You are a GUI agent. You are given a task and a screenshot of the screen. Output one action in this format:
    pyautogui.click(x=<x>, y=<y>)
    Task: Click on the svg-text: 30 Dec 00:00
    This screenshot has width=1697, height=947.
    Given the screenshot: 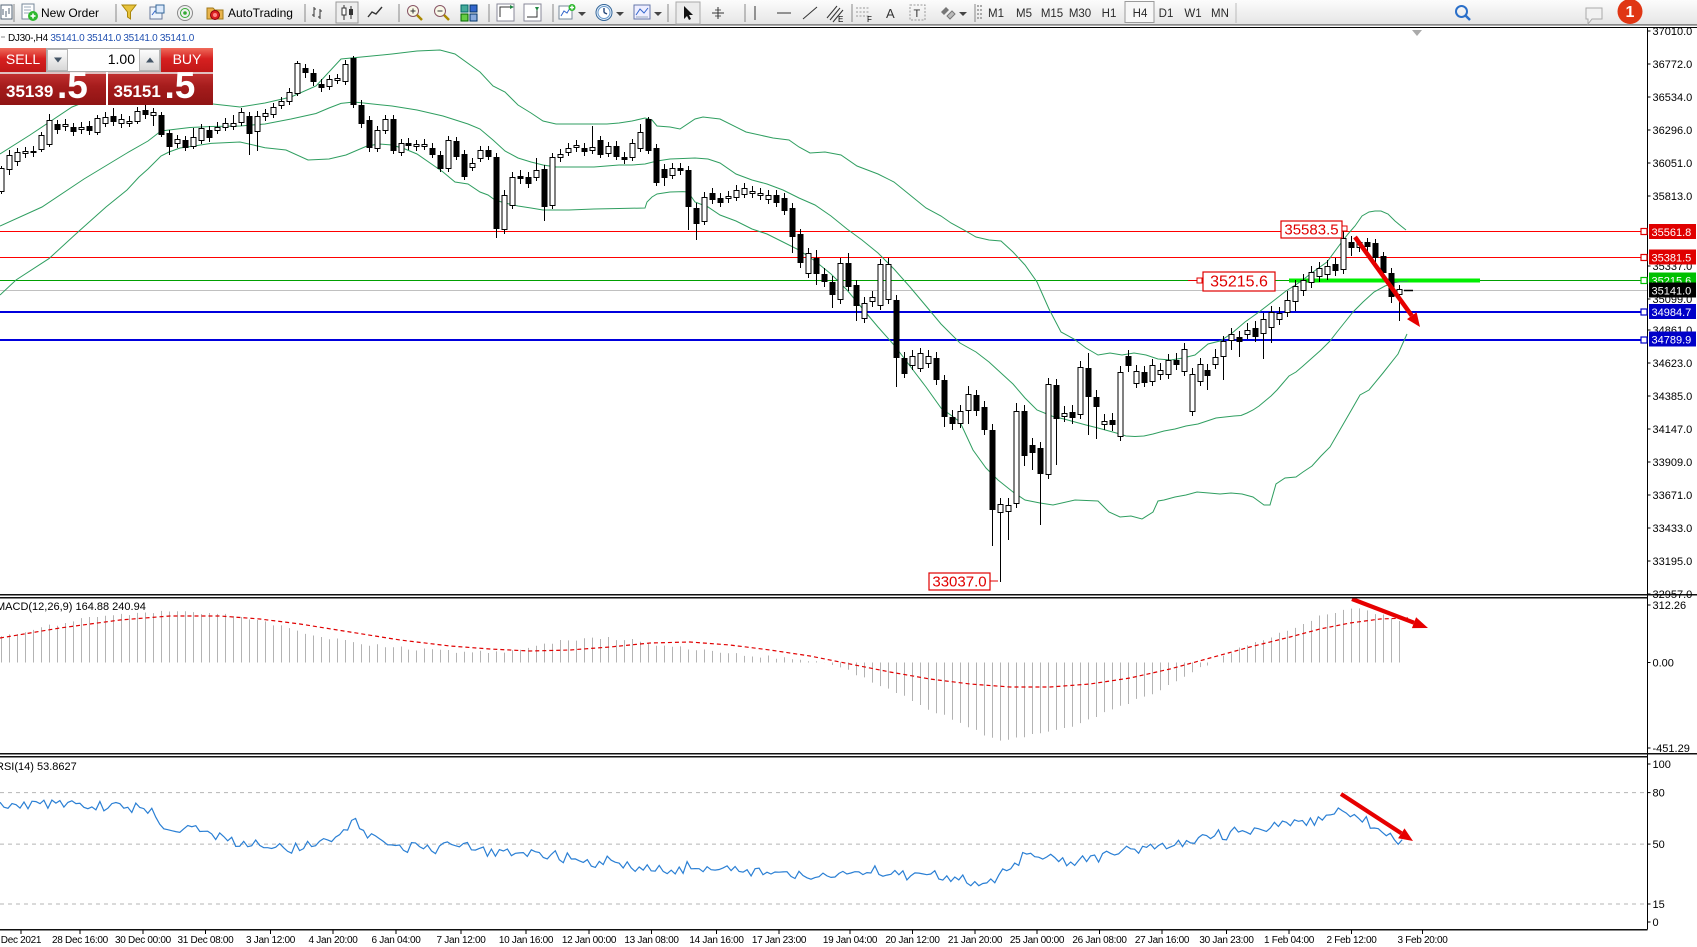 What is the action you would take?
    pyautogui.click(x=143, y=940)
    